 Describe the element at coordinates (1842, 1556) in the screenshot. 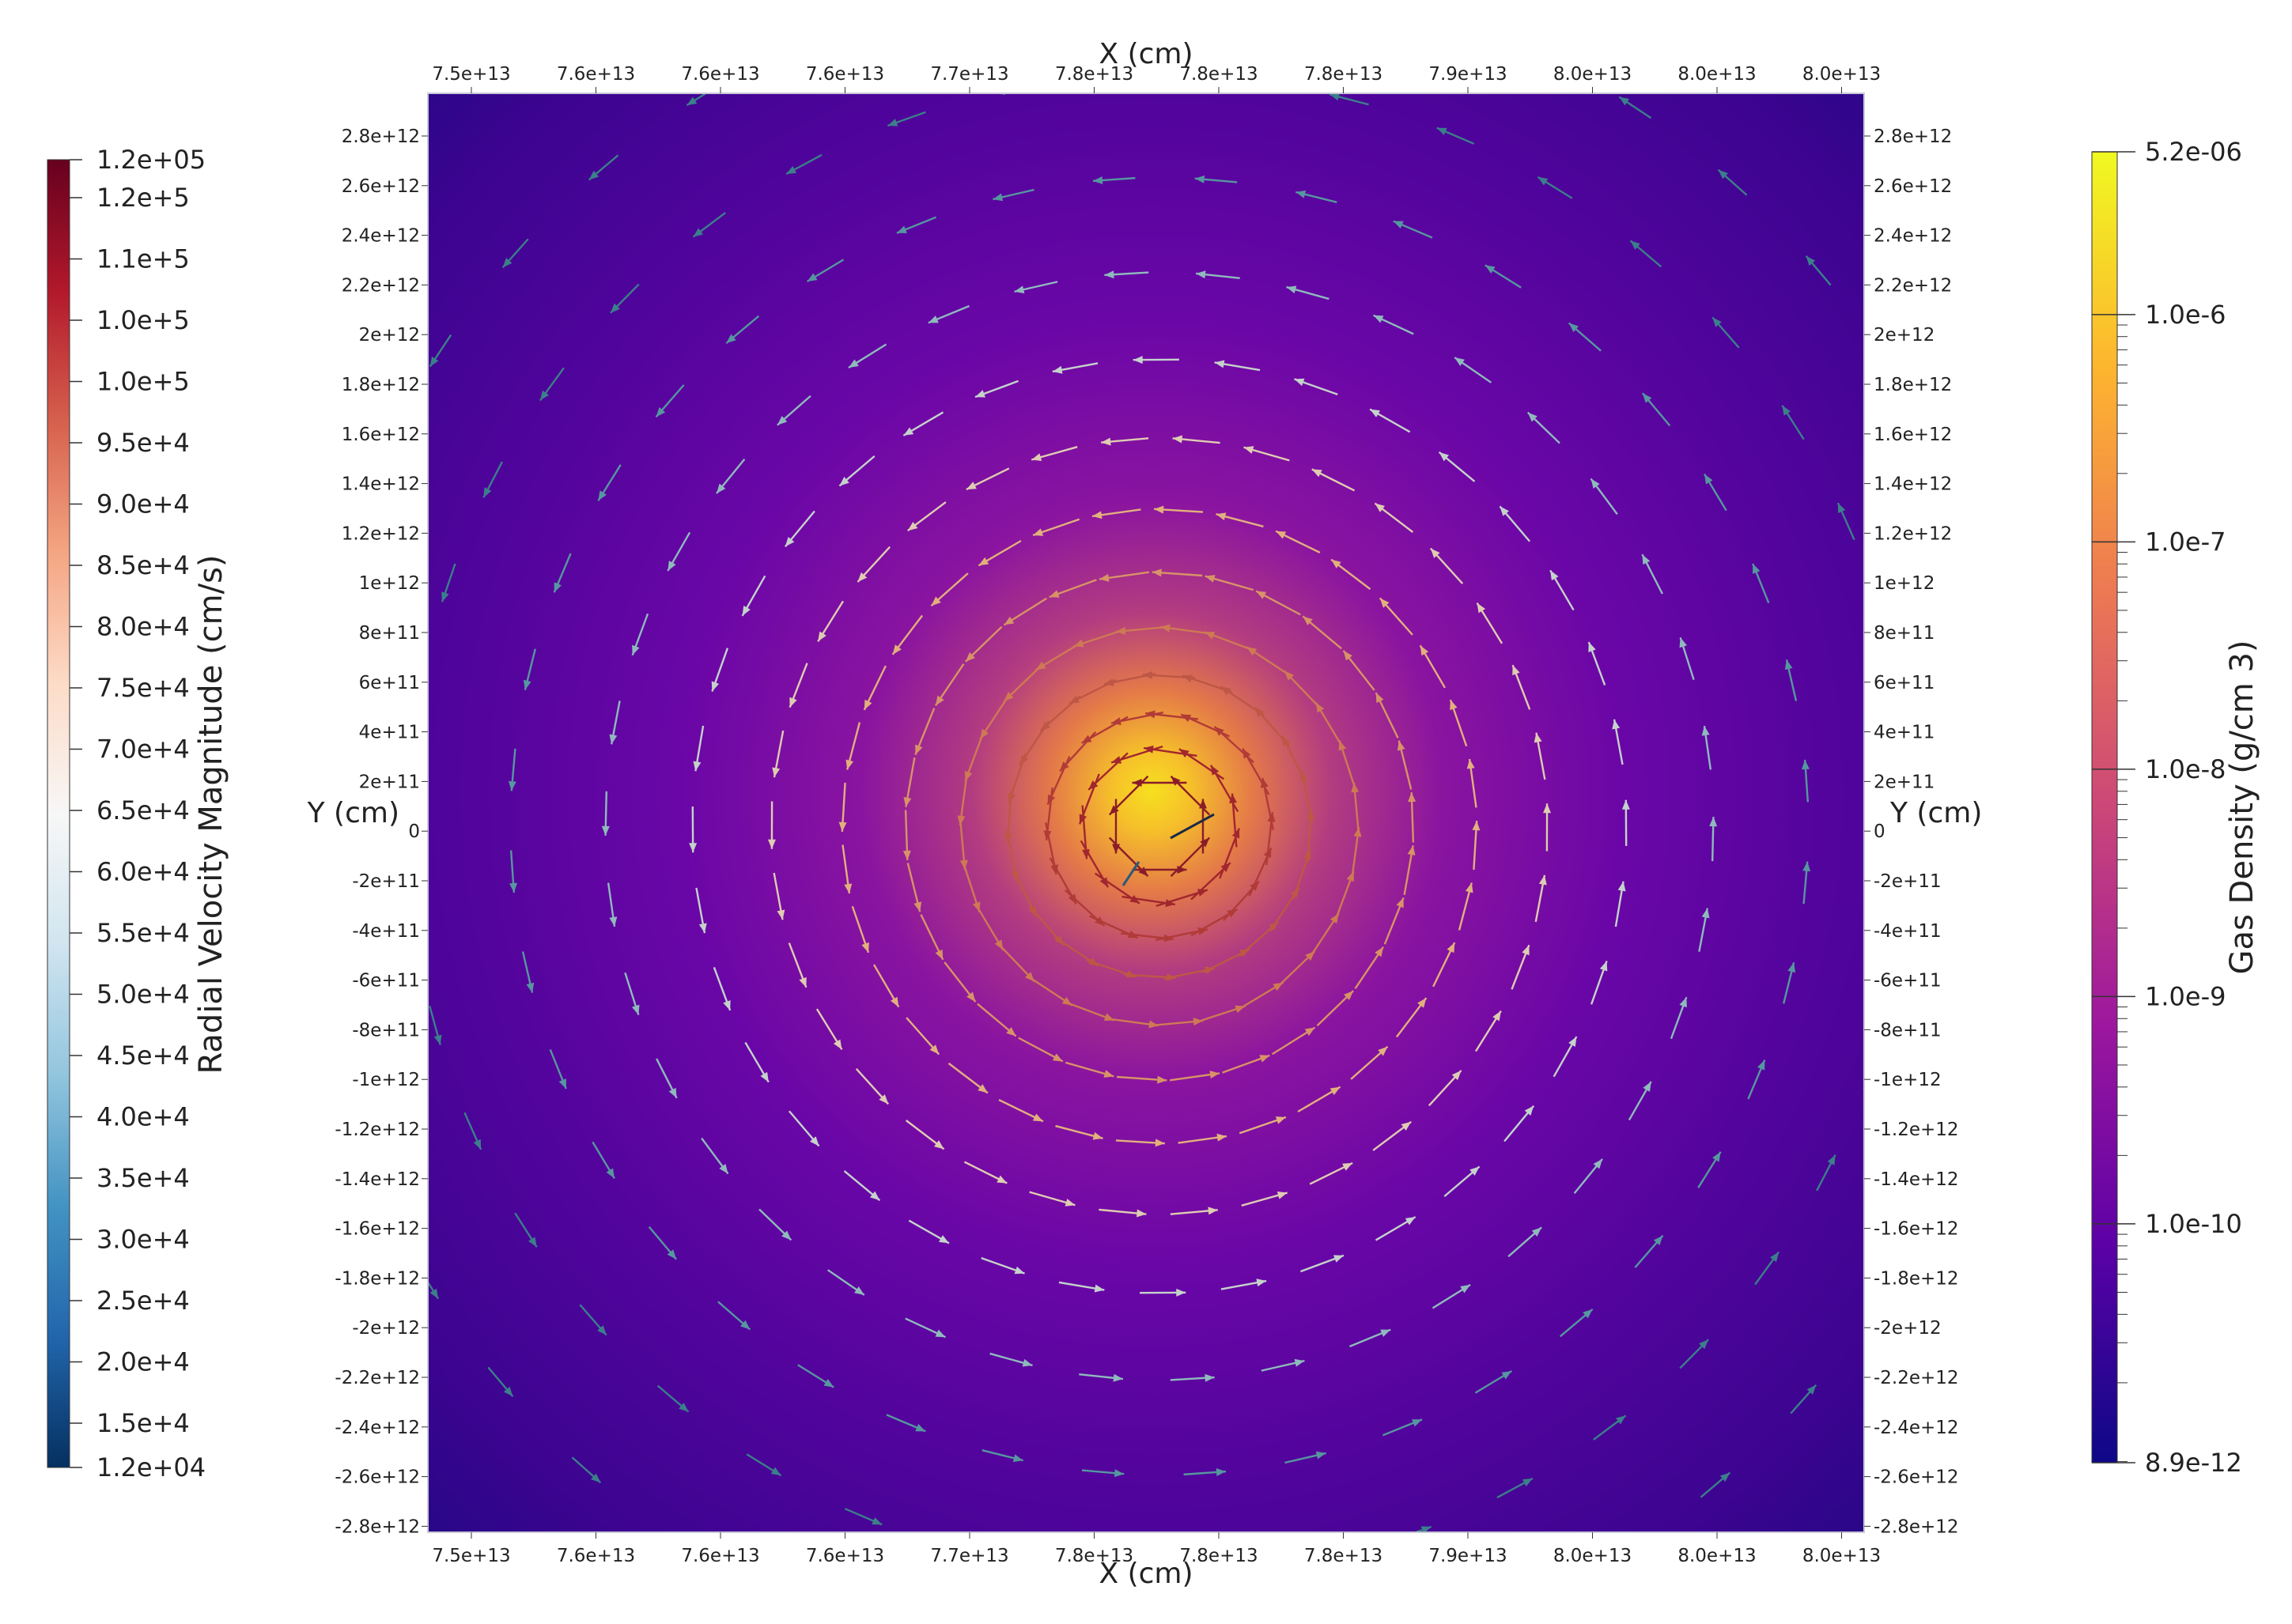

I see `x-tick-label-bottom: 8.0e+13` at that location.